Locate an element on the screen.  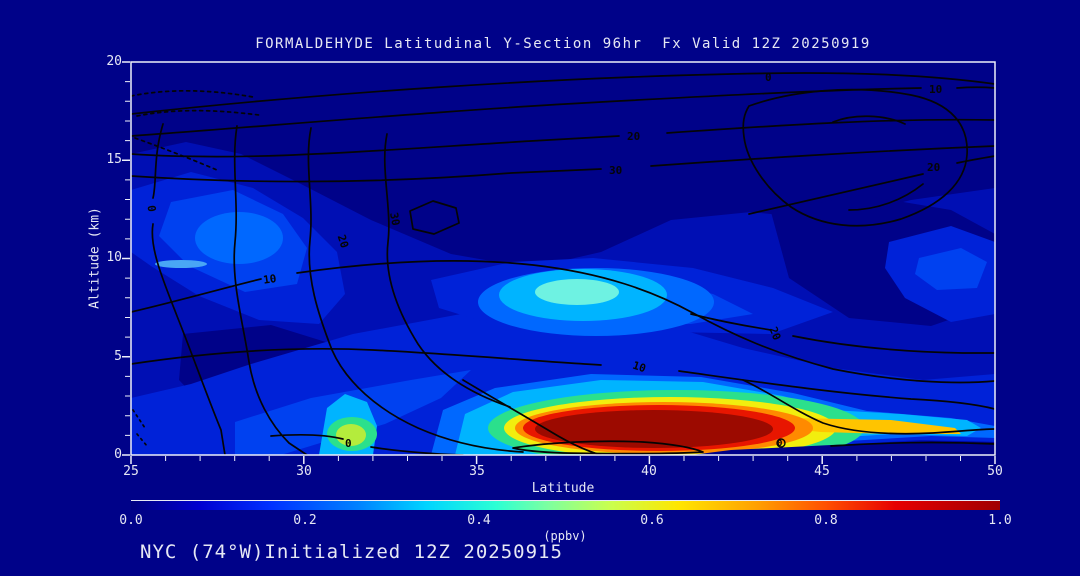
y-tick-15: 15 is located at coordinates (114, 159).